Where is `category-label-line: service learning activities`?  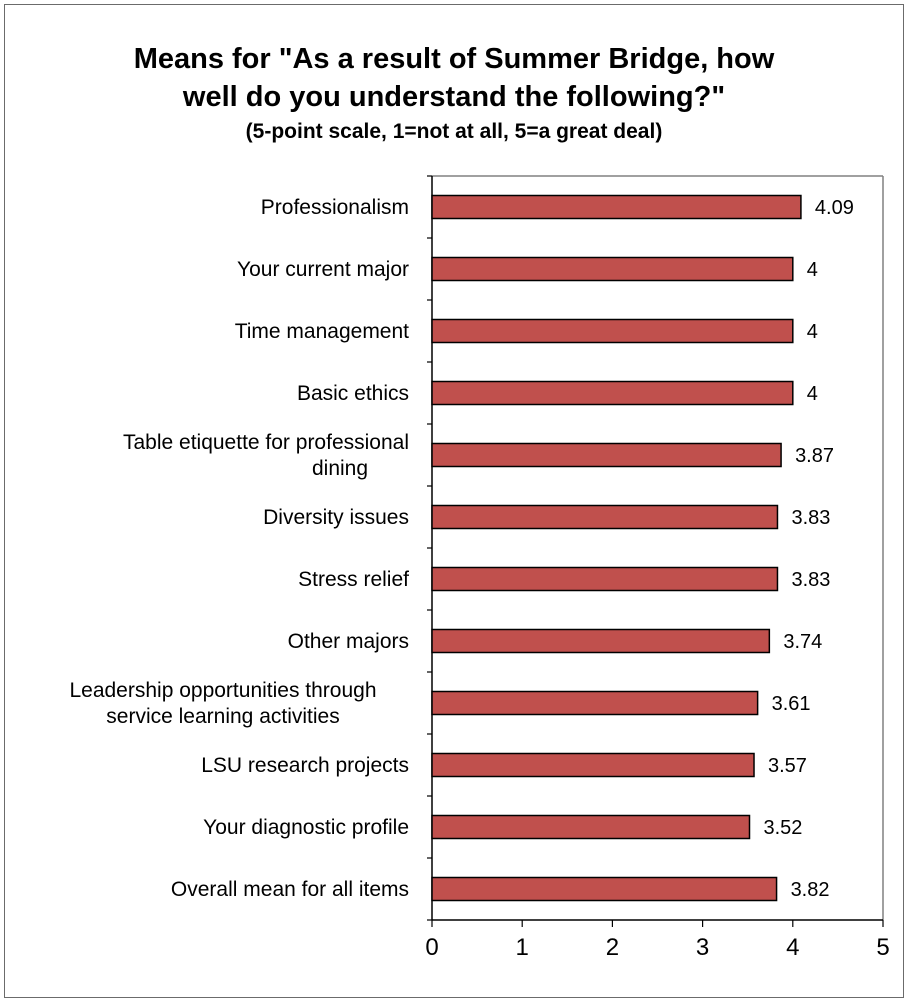 category-label-line: service learning activities is located at coordinates (222, 716).